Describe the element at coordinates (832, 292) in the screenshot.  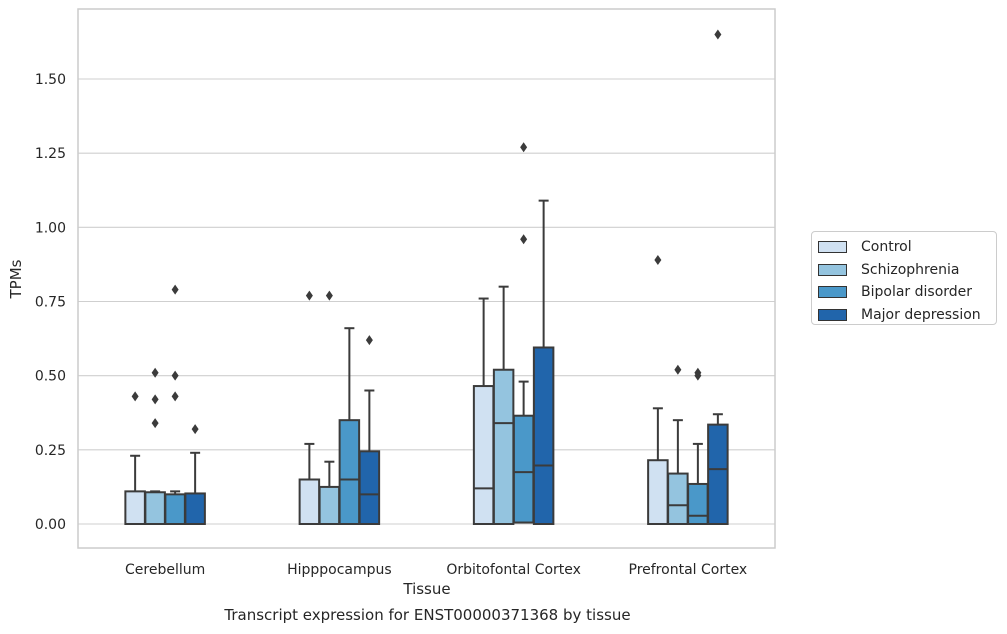
I see `legend-swatch-bipolar` at that location.